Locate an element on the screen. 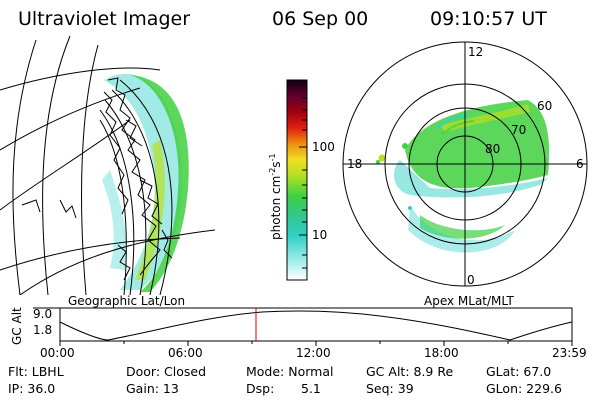 The image size is (600, 400). mlt-label-0: 0 is located at coordinates (471, 280).